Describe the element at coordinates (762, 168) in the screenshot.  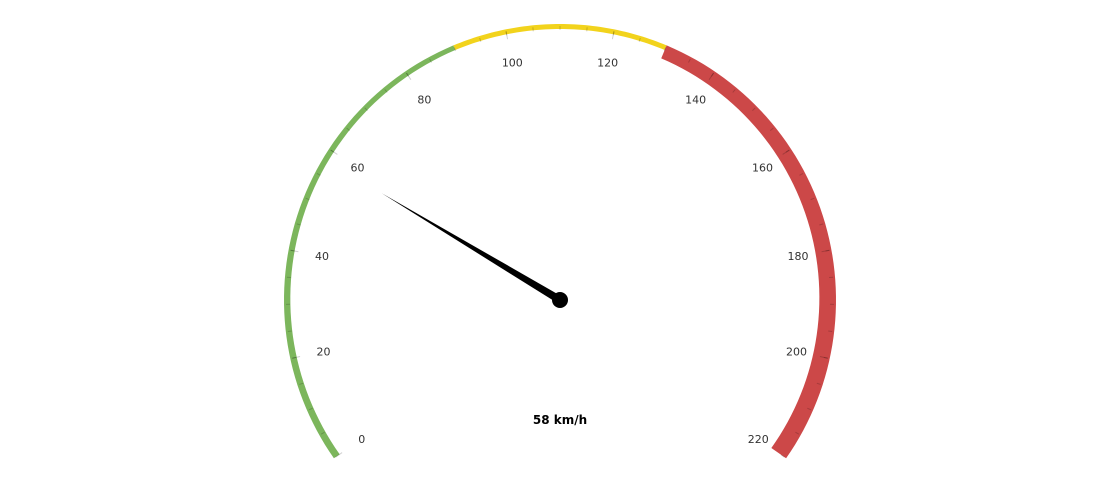
I see `tick-label-160: 160` at that location.